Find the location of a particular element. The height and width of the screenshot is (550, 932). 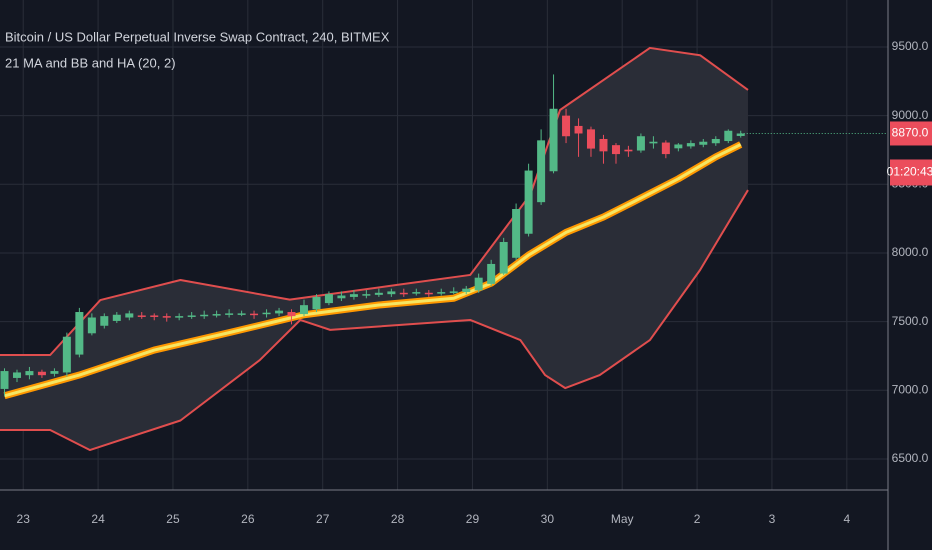

countdown-box is located at coordinates (911, 172).